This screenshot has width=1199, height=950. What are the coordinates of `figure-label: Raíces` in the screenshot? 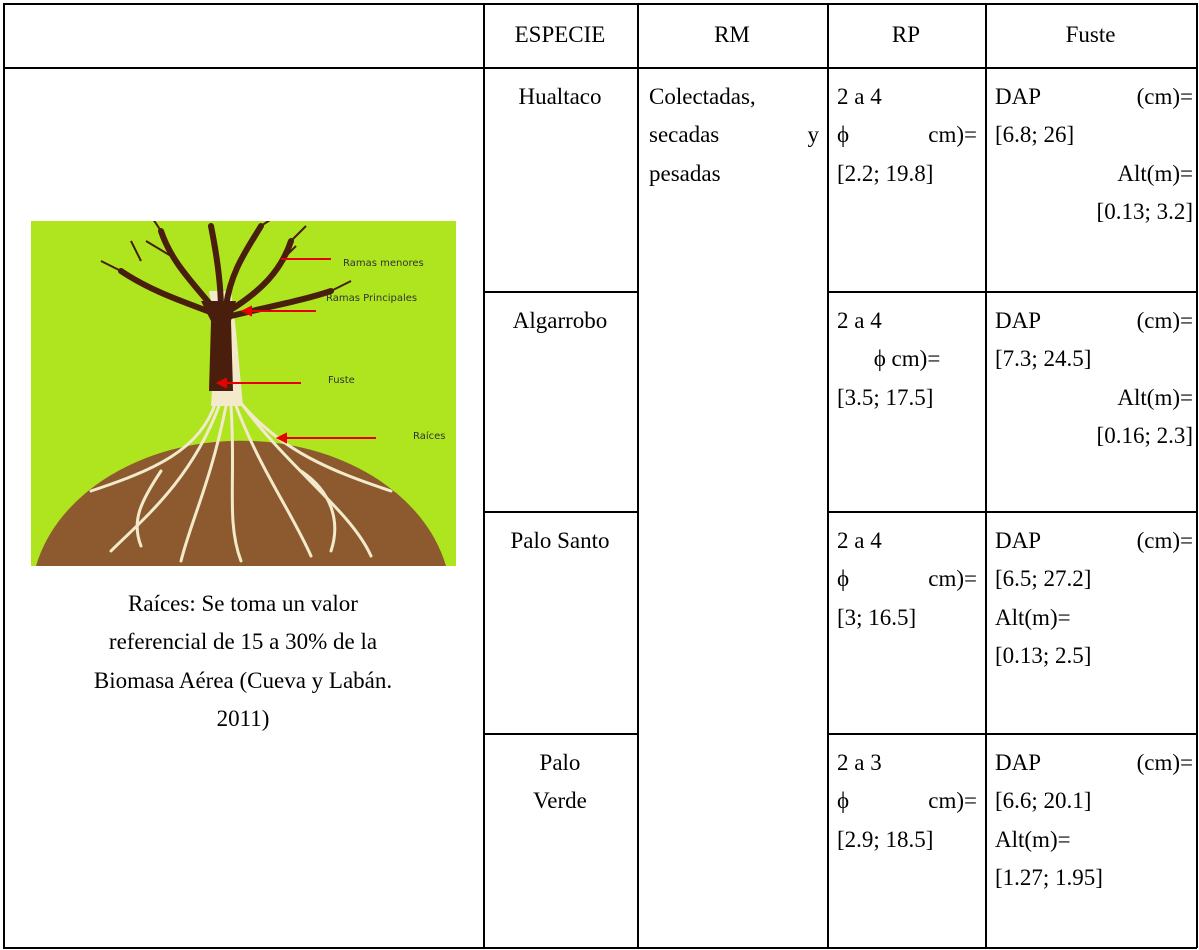 It's located at (429, 436).